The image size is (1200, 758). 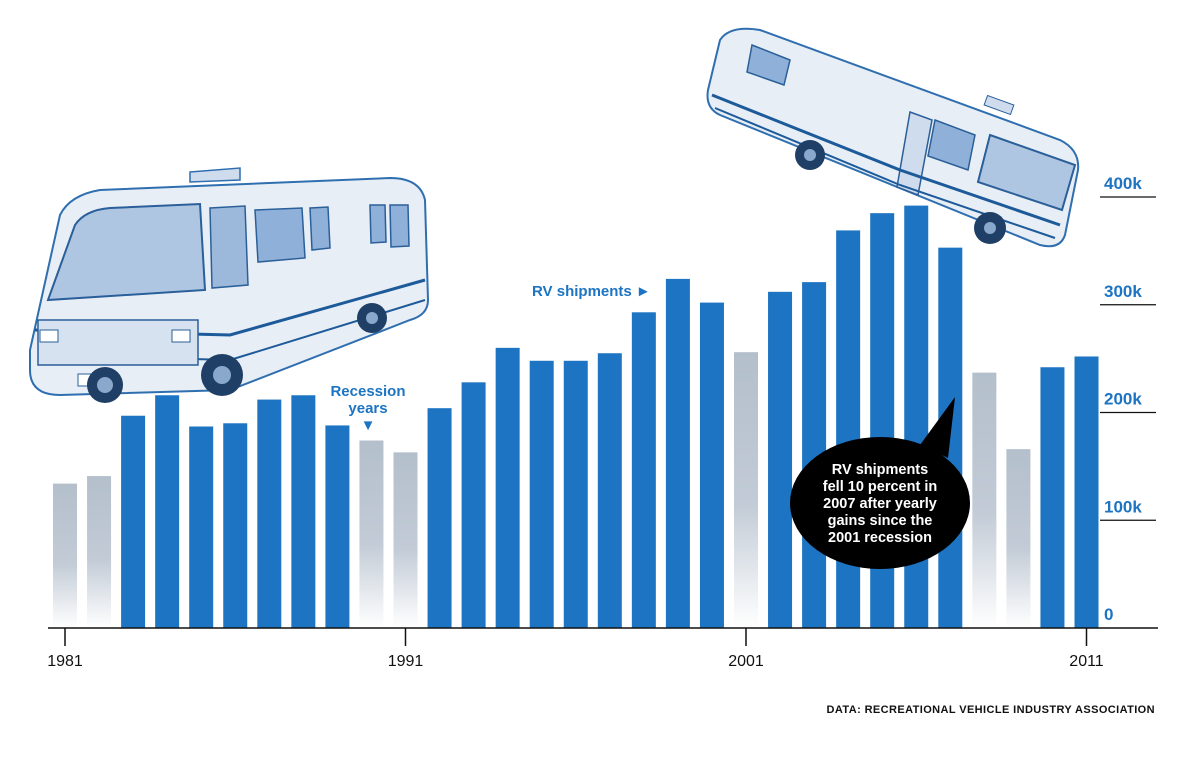 What do you see at coordinates (984, 500) in the screenshot?
I see `bar-recession-2008` at bounding box center [984, 500].